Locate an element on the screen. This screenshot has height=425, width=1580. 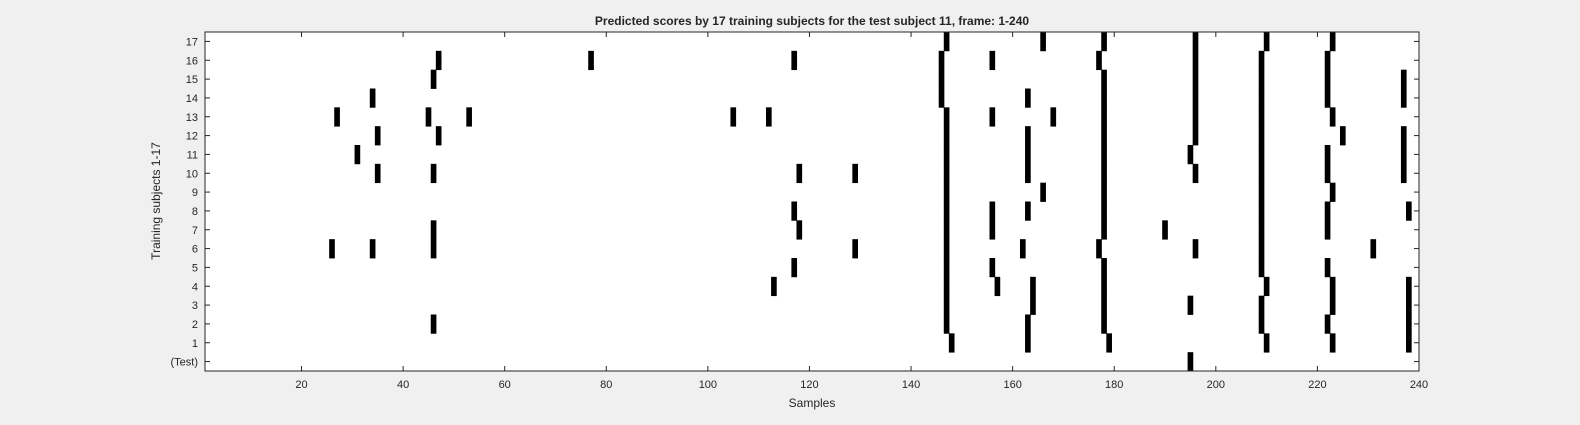
x-tick-label: 20 is located at coordinates (301, 385).